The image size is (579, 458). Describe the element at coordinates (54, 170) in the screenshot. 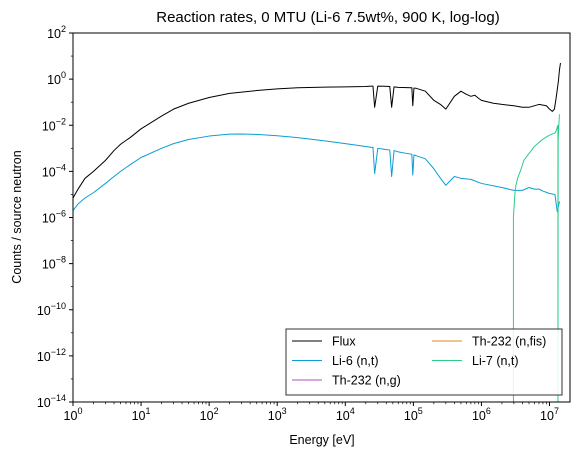

I see `y-tick-label: 10⁻⁴` at that location.